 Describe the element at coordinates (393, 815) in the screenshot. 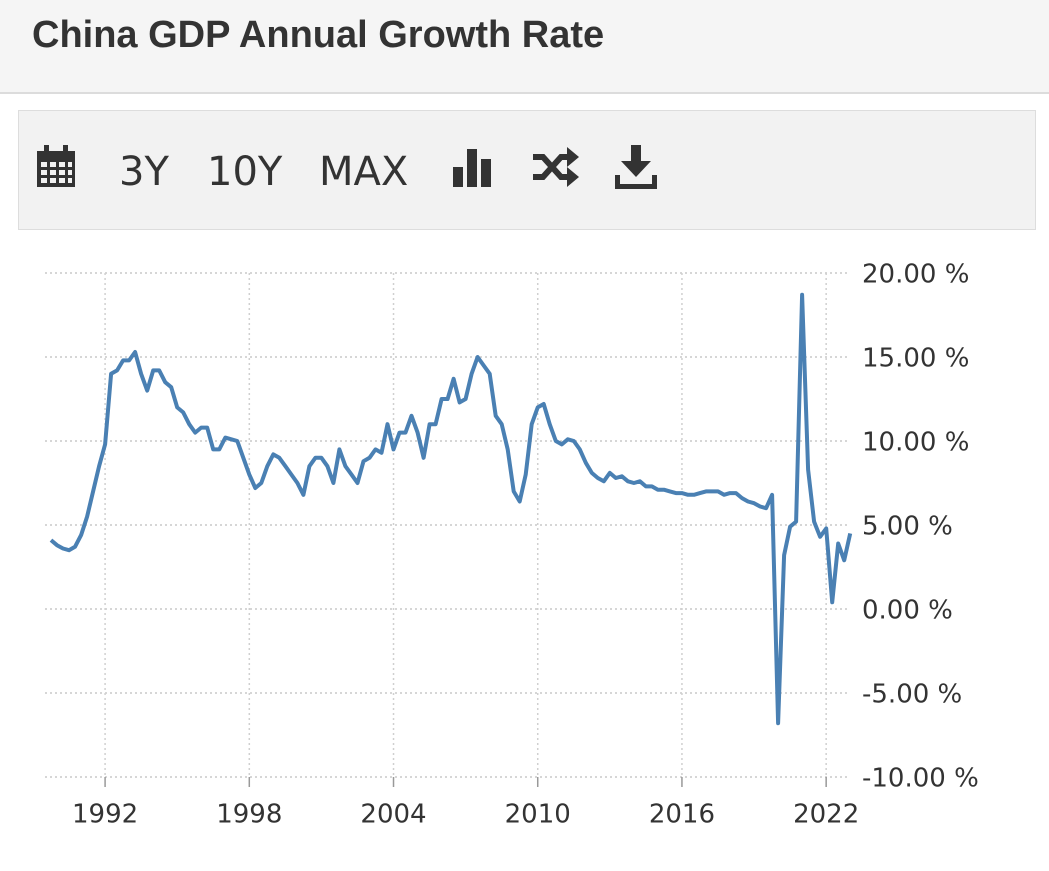

I see `x-tick-label: 2004` at that location.